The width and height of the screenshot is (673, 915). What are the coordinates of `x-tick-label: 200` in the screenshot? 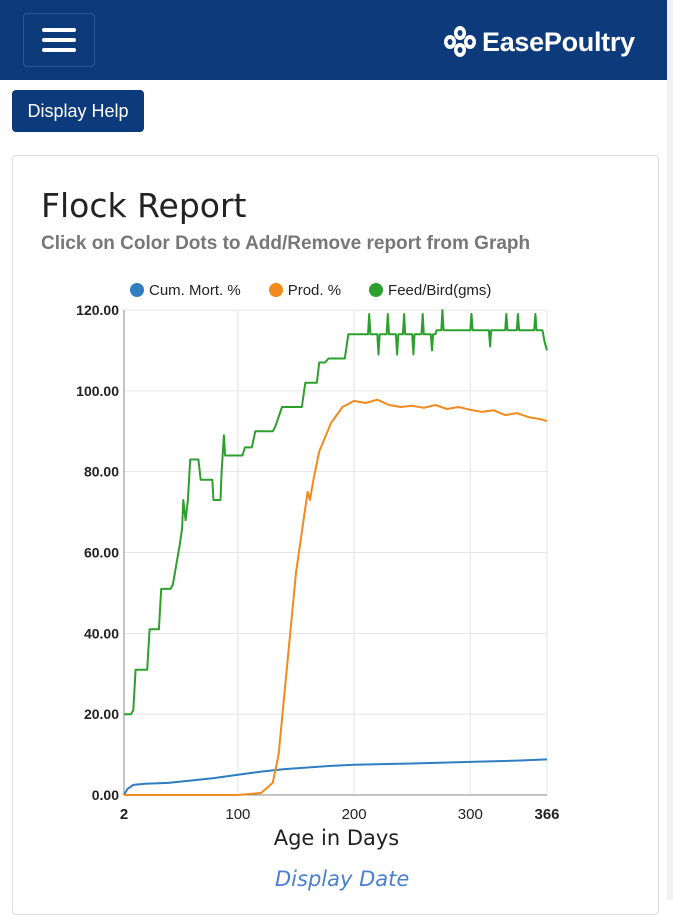 It's located at (354, 814).